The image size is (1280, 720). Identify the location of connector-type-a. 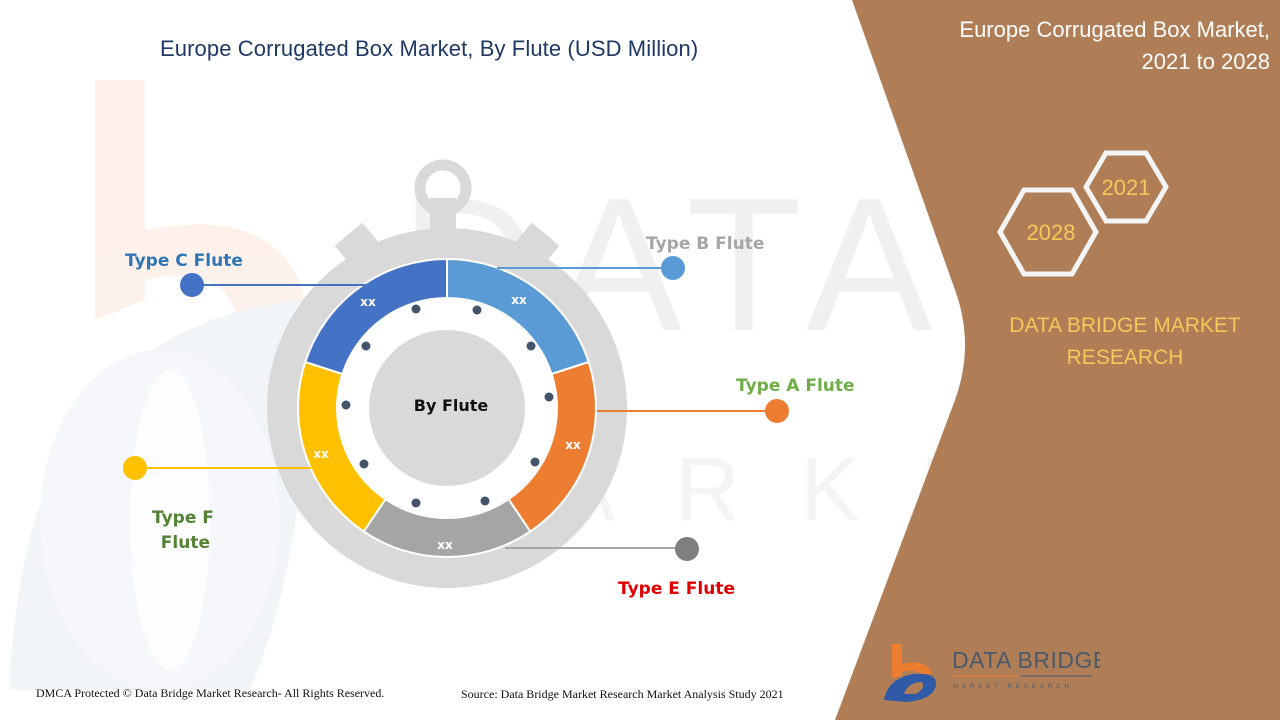
(693, 411).